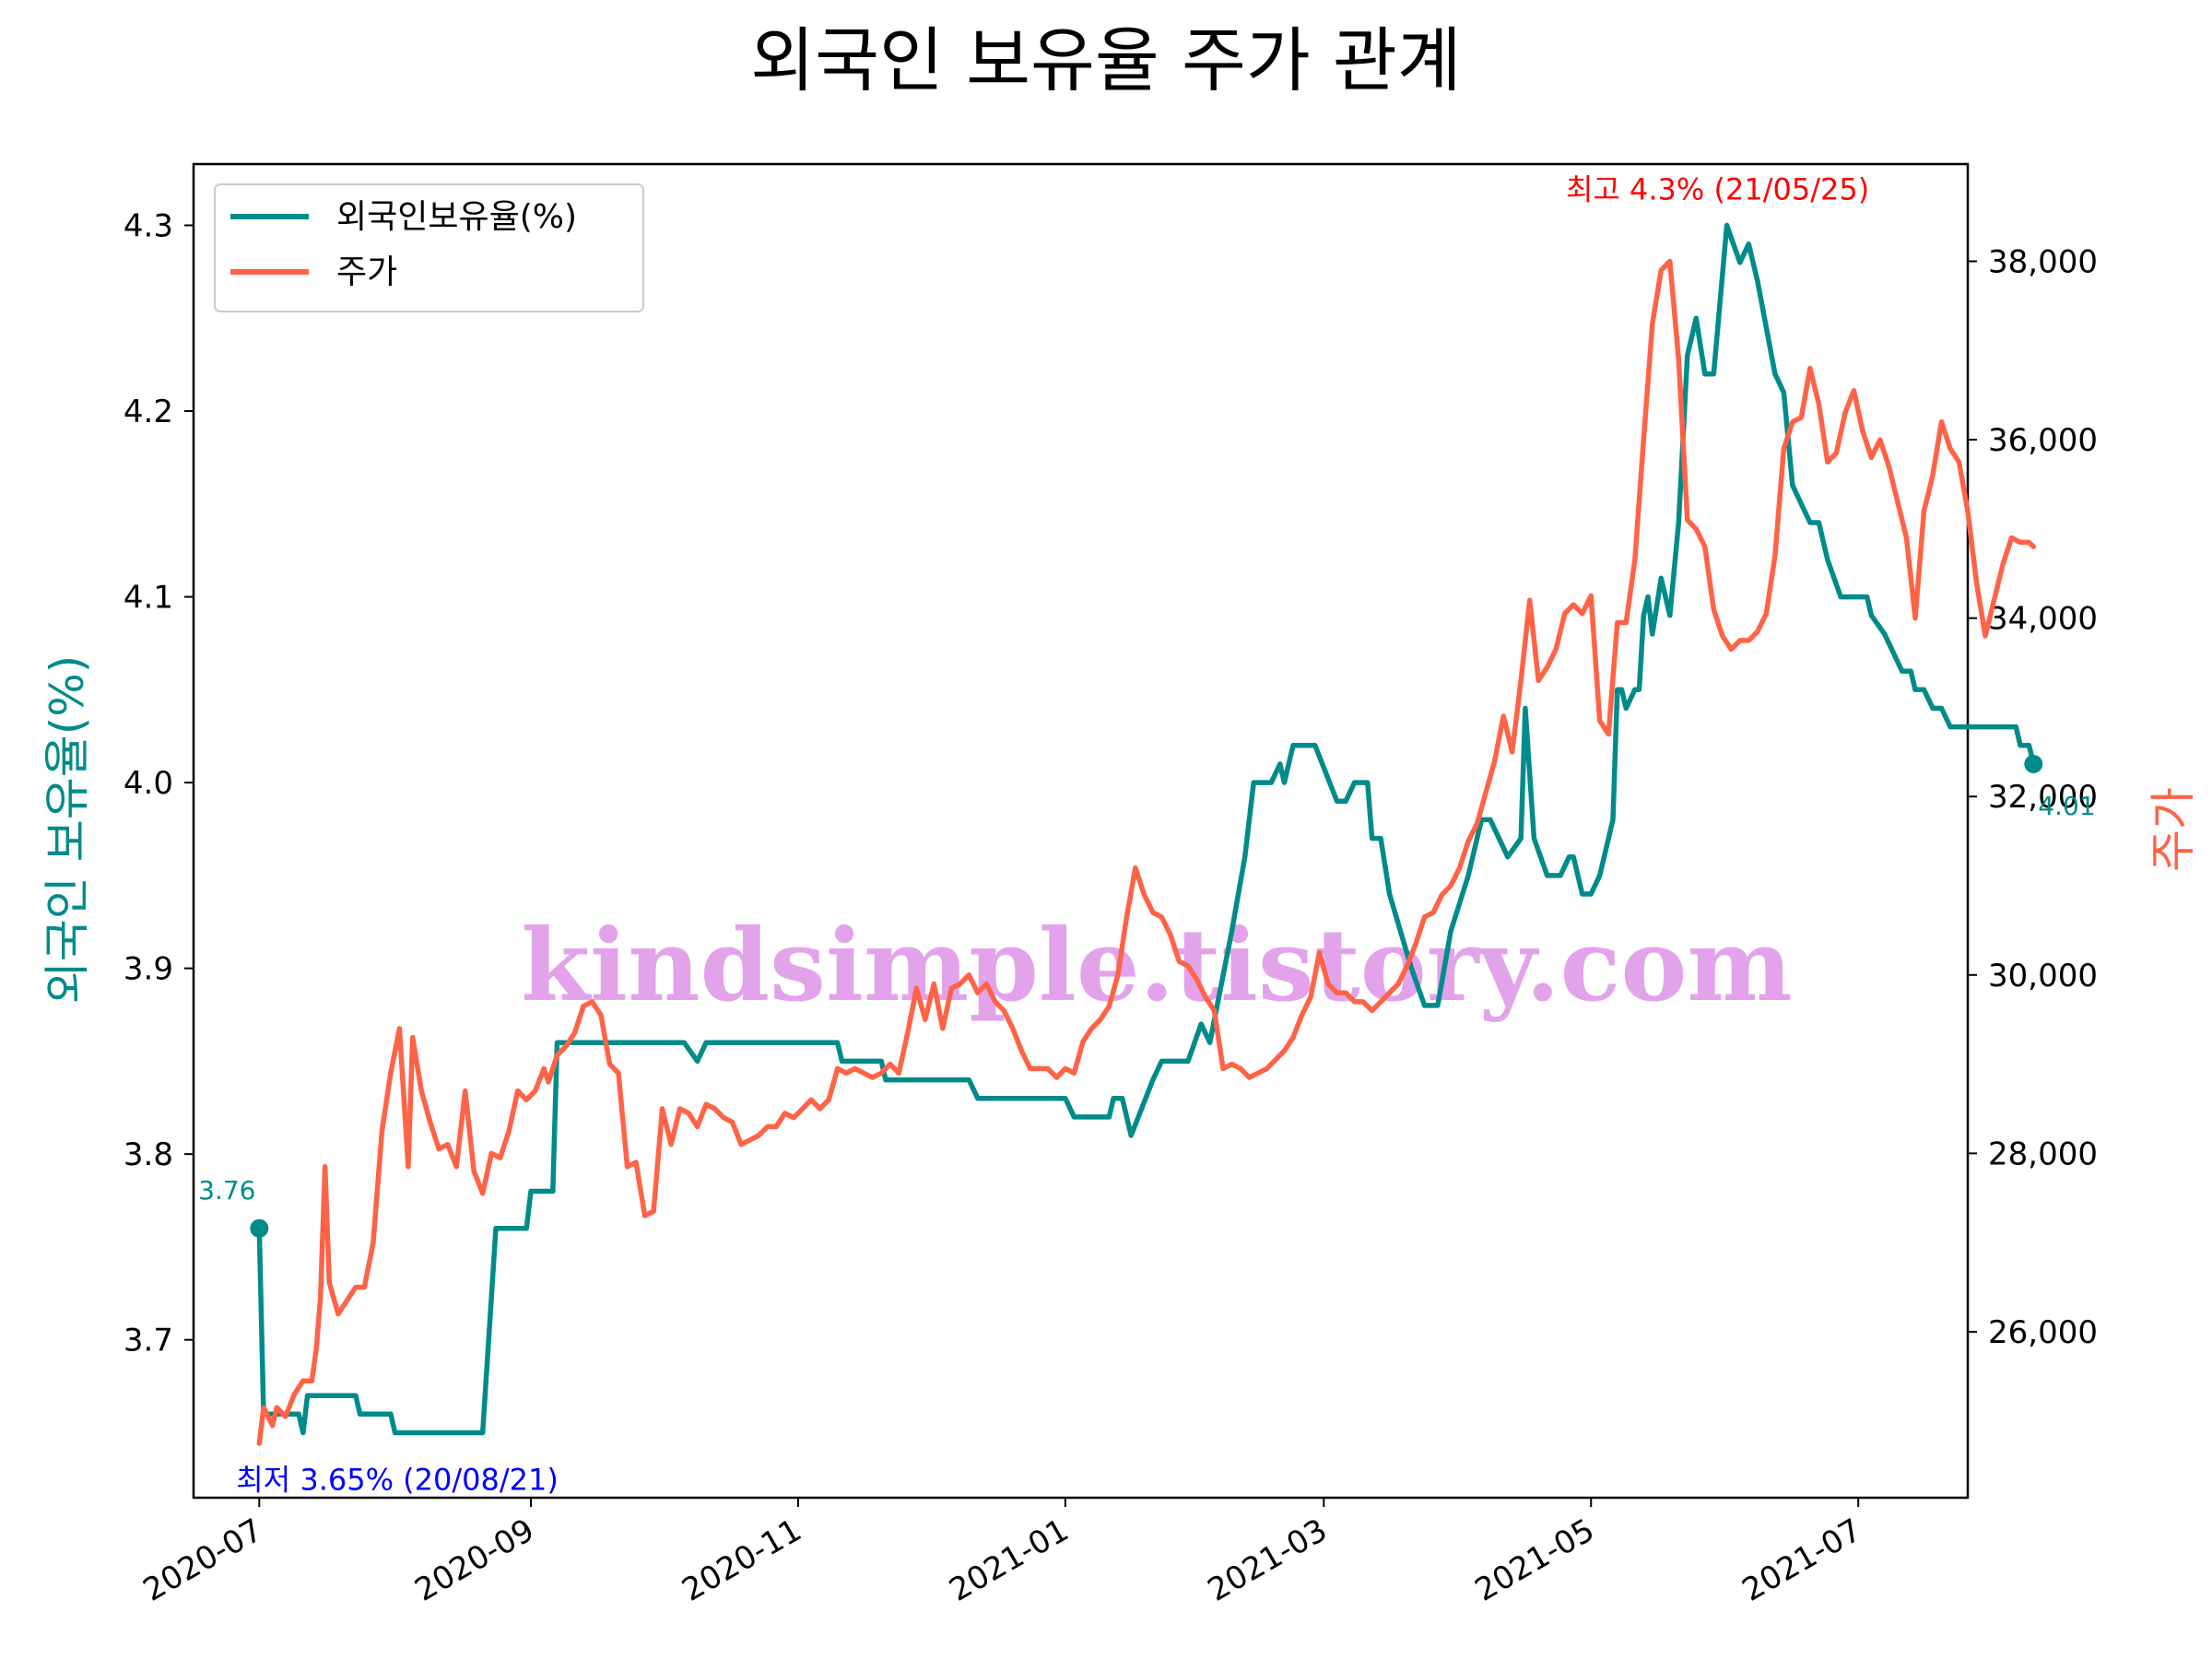 The width and height of the screenshot is (2212, 1659). Describe the element at coordinates (148, 1341) in the screenshot. I see `y-left-tick-label: 3.7` at that location.